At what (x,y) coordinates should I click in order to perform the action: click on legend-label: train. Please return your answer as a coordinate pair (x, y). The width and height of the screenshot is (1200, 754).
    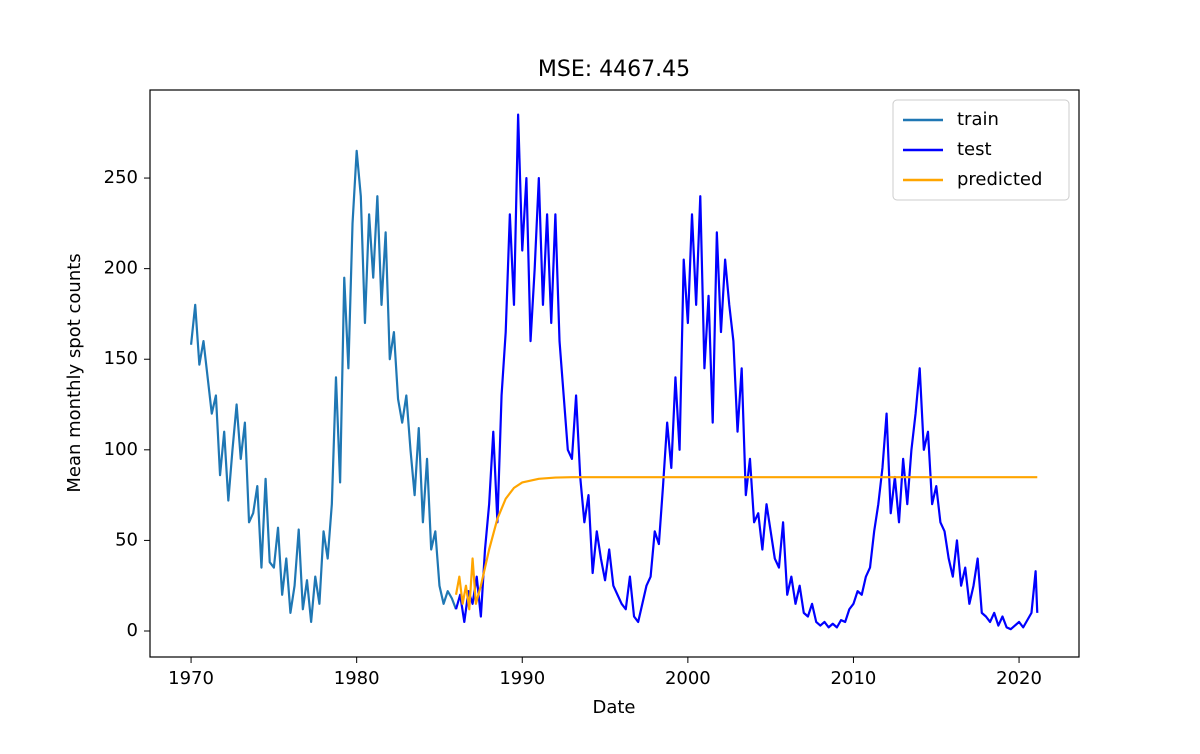
    Looking at the image, I should click on (978, 119).